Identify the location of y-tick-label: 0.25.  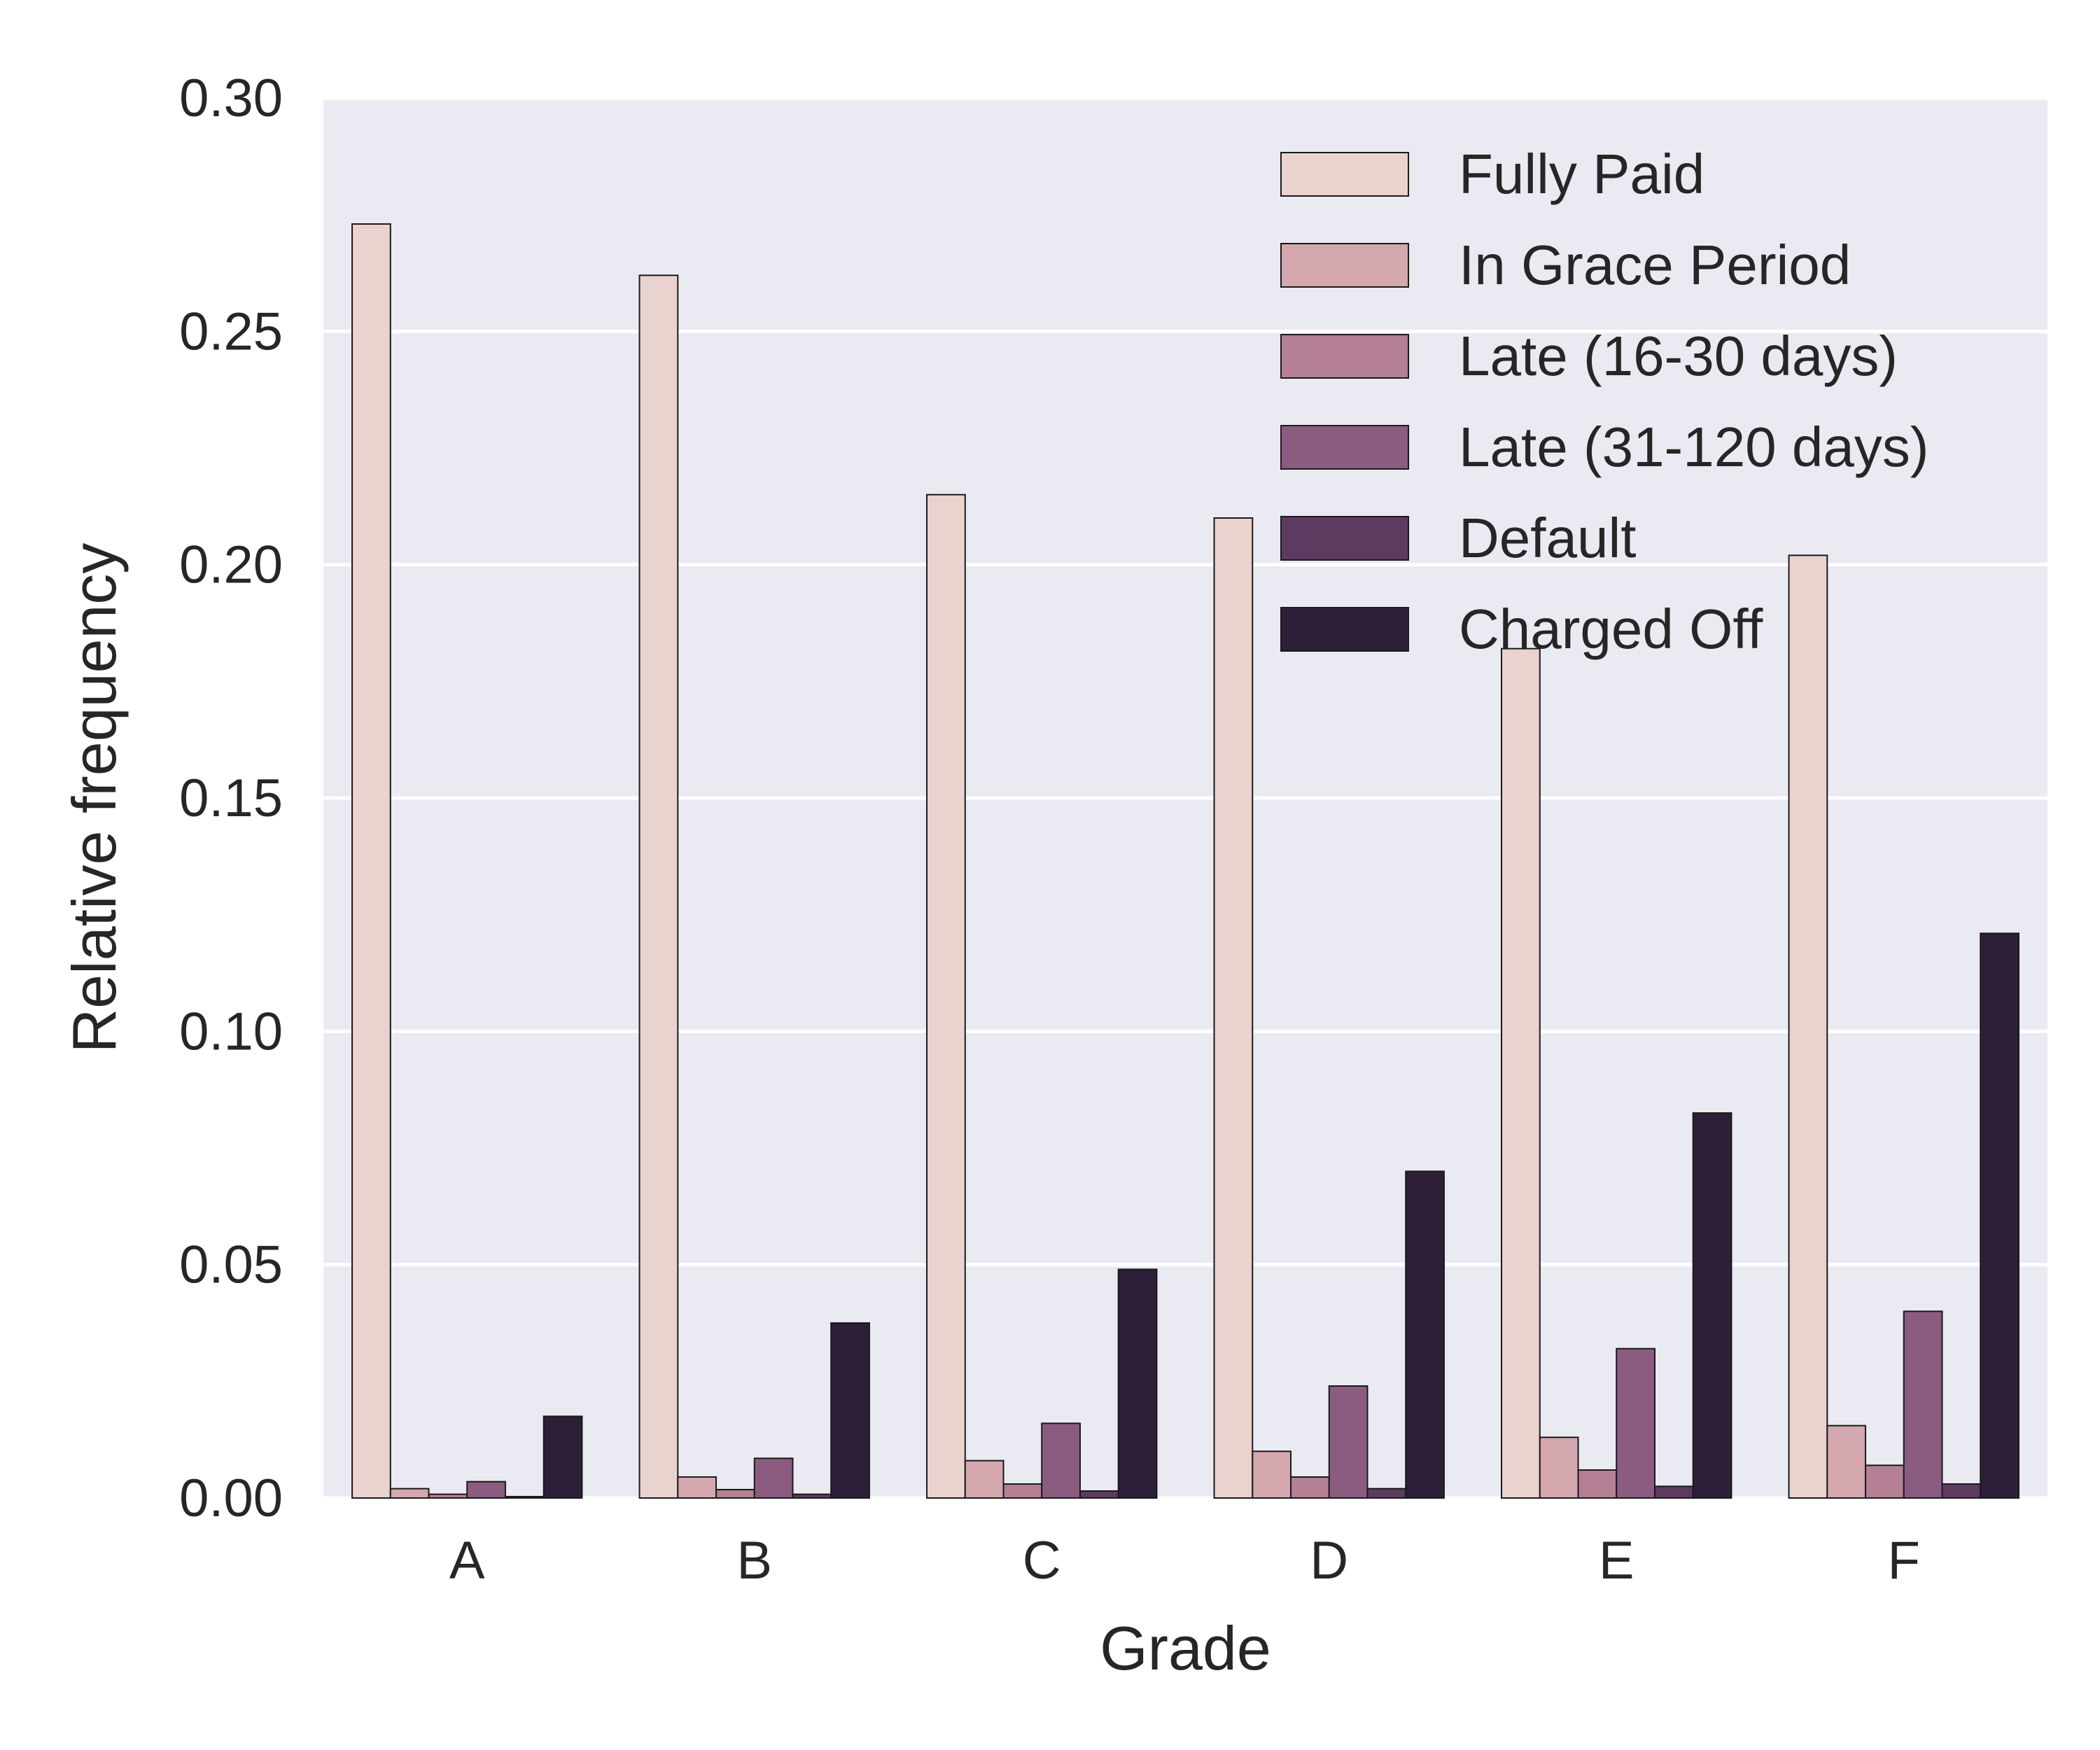
(231, 331).